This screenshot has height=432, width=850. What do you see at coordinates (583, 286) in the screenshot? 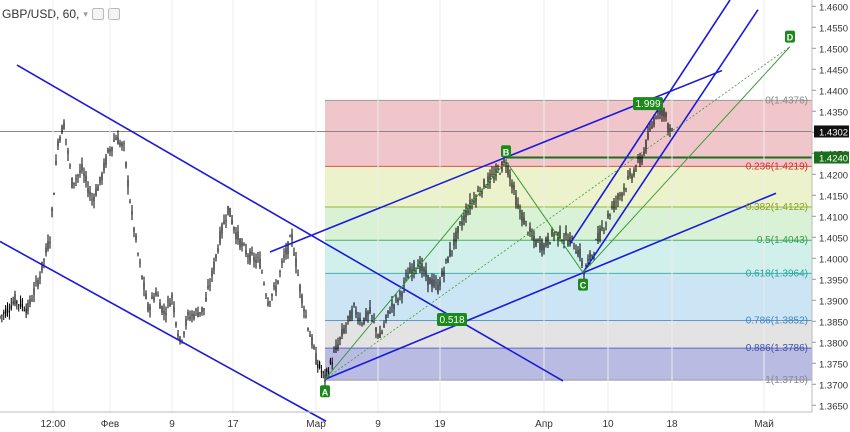
I see `point-C-label: C` at bounding box center [583, 286].